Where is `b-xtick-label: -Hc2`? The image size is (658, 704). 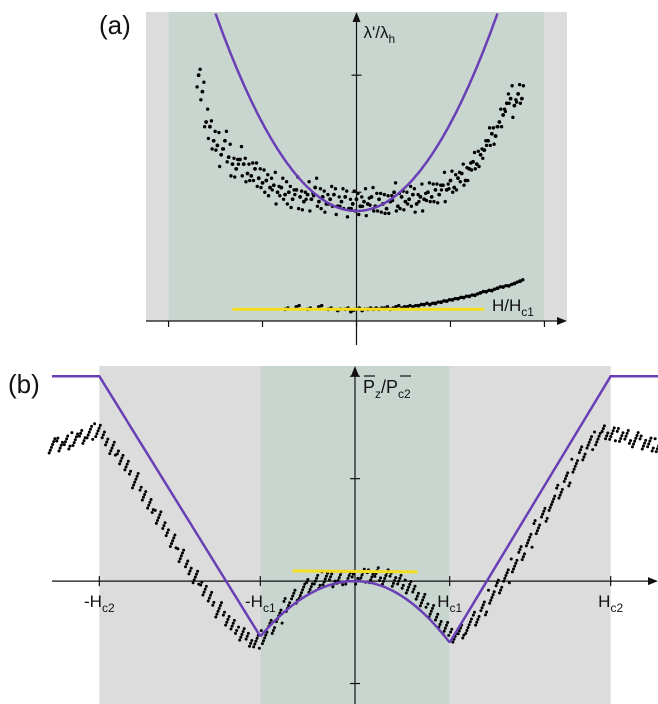 b-xtick-label: -Hc2 is located at coordinates (99, 603).